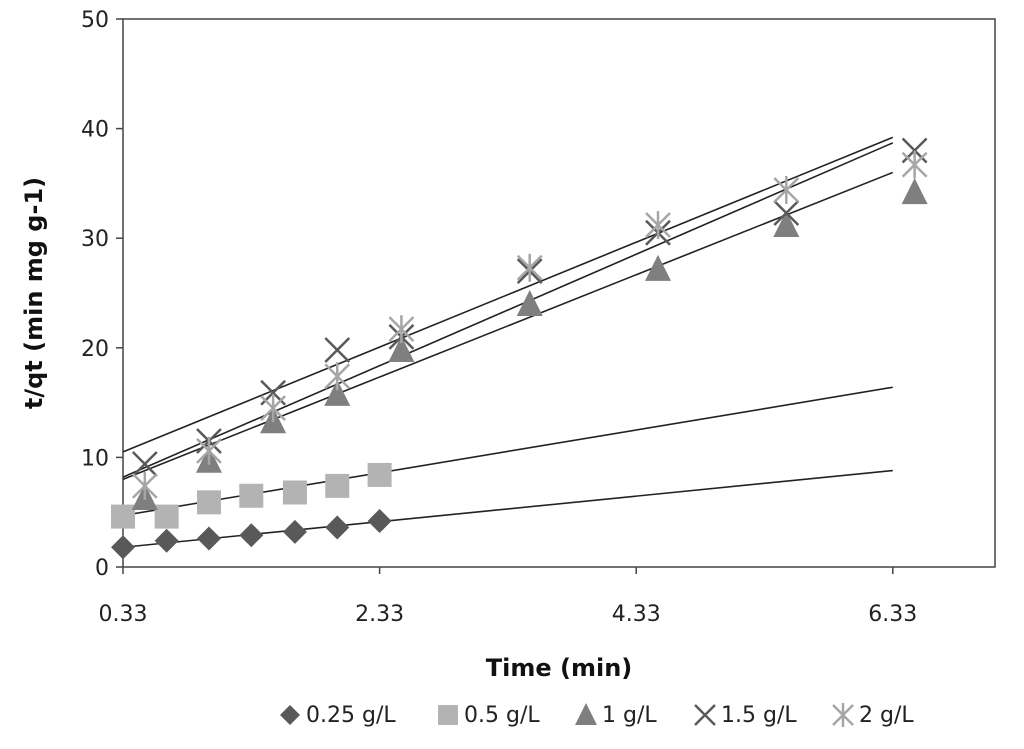  Describe the element at coordinates (95, 349) in the screenshot. I see `y-tick-label: 20` at that location.